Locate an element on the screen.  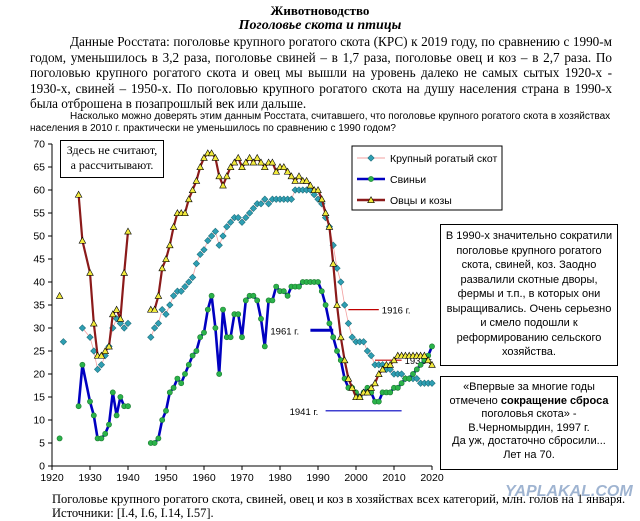
y-tick-label: 15 is located at coordinates (39, 398).